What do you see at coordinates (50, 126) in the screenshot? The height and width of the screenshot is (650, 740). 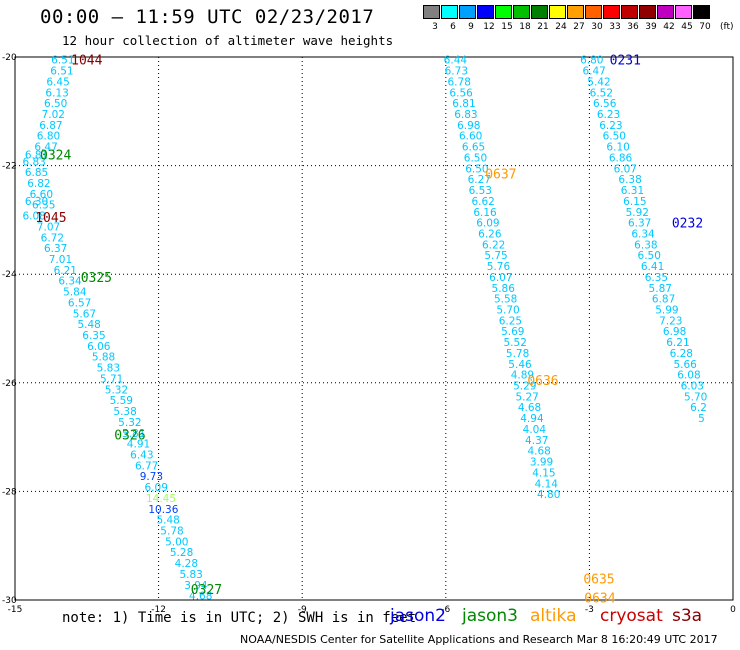 I see `data-point-label: 6.87` at bounding box center [50, 126].